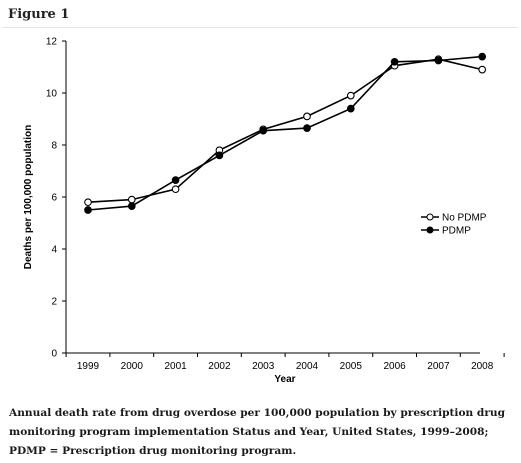 The image size is (521, 463). I want to click on legend-item: PDMP, so click(446, 231).